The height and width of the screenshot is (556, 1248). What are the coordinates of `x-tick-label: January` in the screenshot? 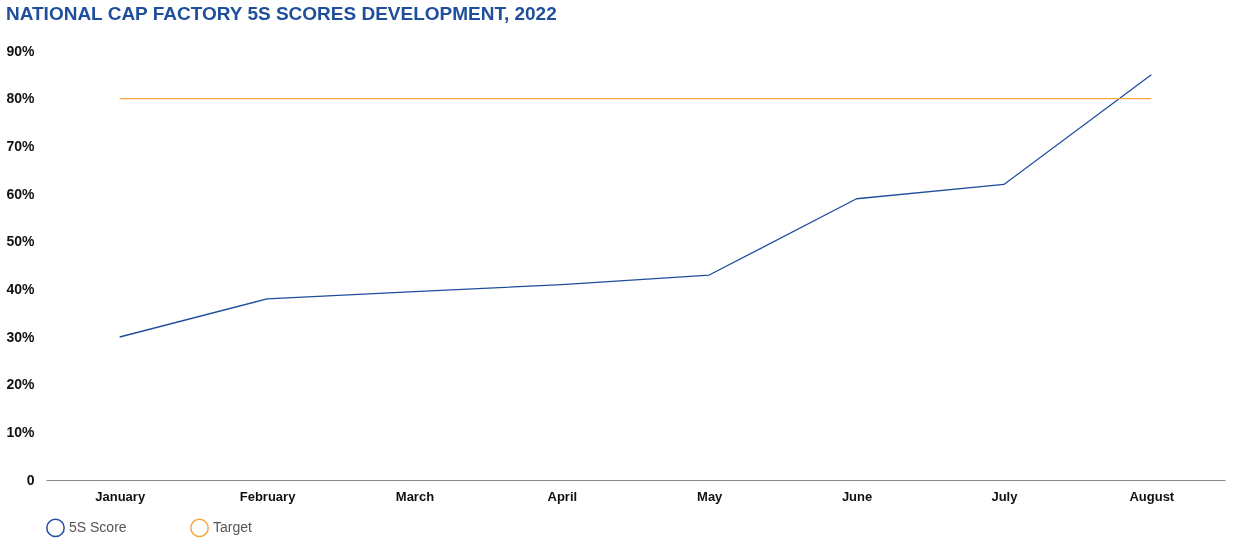 It's located at (120, 496).